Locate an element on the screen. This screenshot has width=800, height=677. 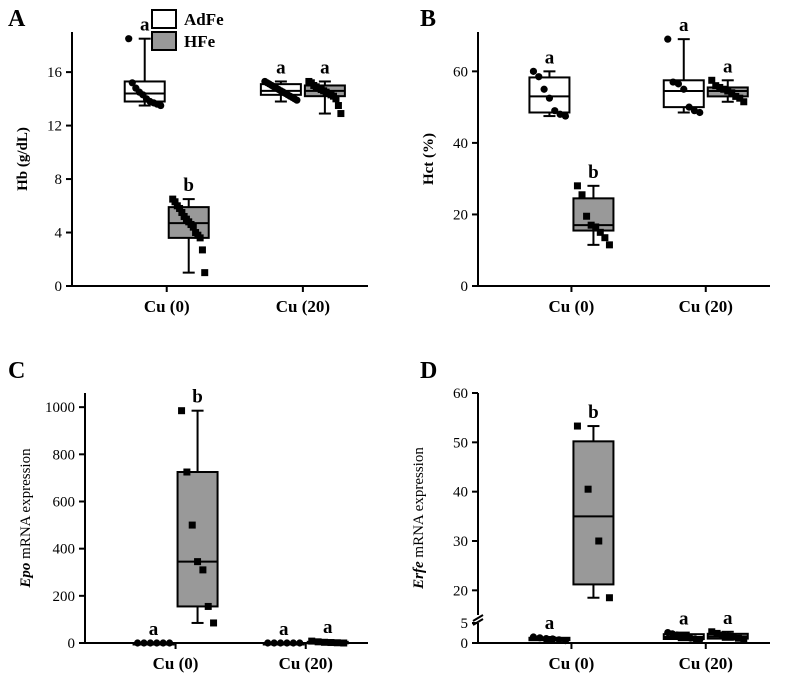
y-axis-label: Hb (g/dL) is located at coordinates (23, 159).